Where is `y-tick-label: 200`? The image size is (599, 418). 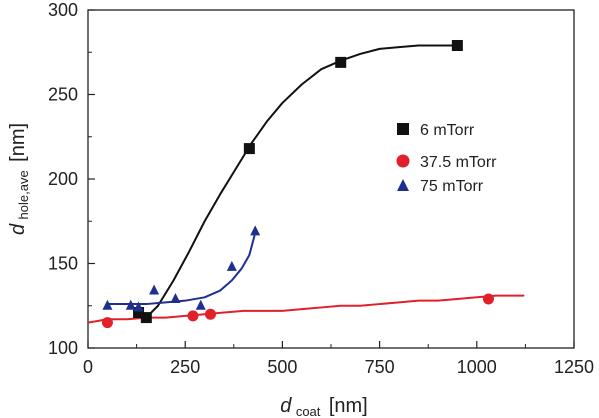
y-tick-label: 200 is located at coordinates (63, 179).